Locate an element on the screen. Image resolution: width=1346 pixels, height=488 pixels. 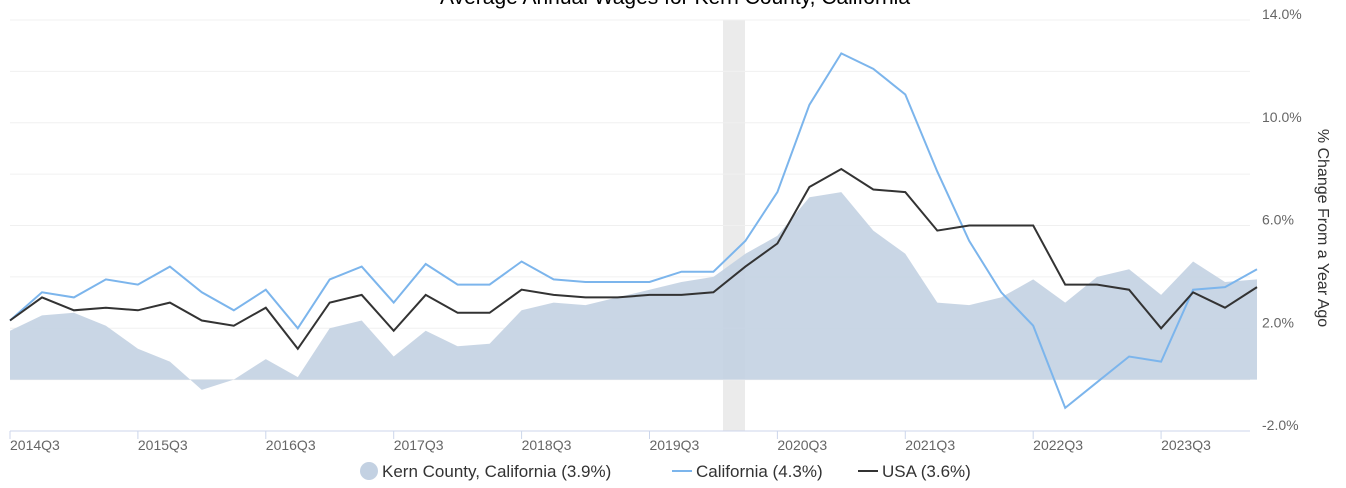
x-tick-label: 2022Q3 is located at coordinates (1058, 445).